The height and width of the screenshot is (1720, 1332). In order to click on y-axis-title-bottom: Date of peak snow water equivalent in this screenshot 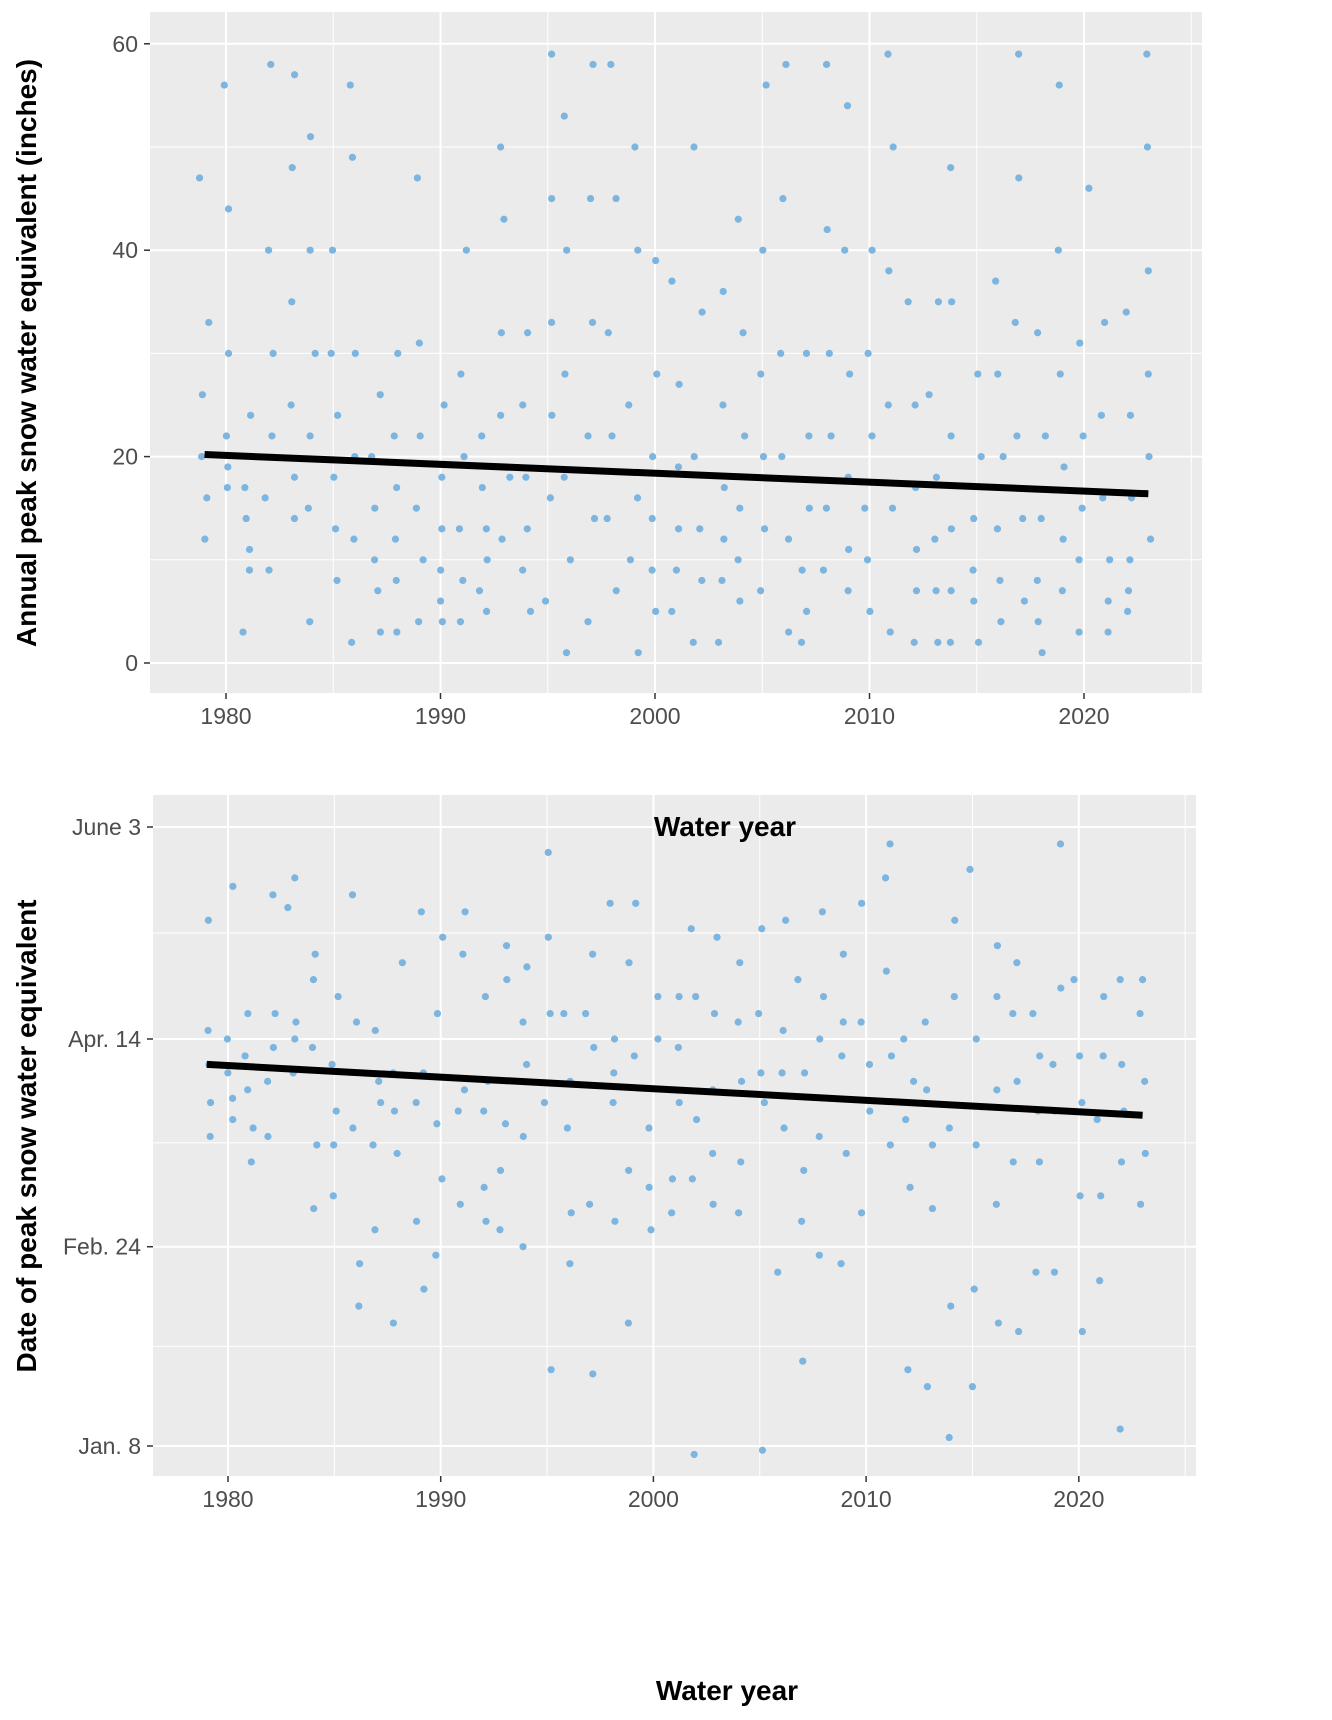, I will do `click(26, 1135)`.